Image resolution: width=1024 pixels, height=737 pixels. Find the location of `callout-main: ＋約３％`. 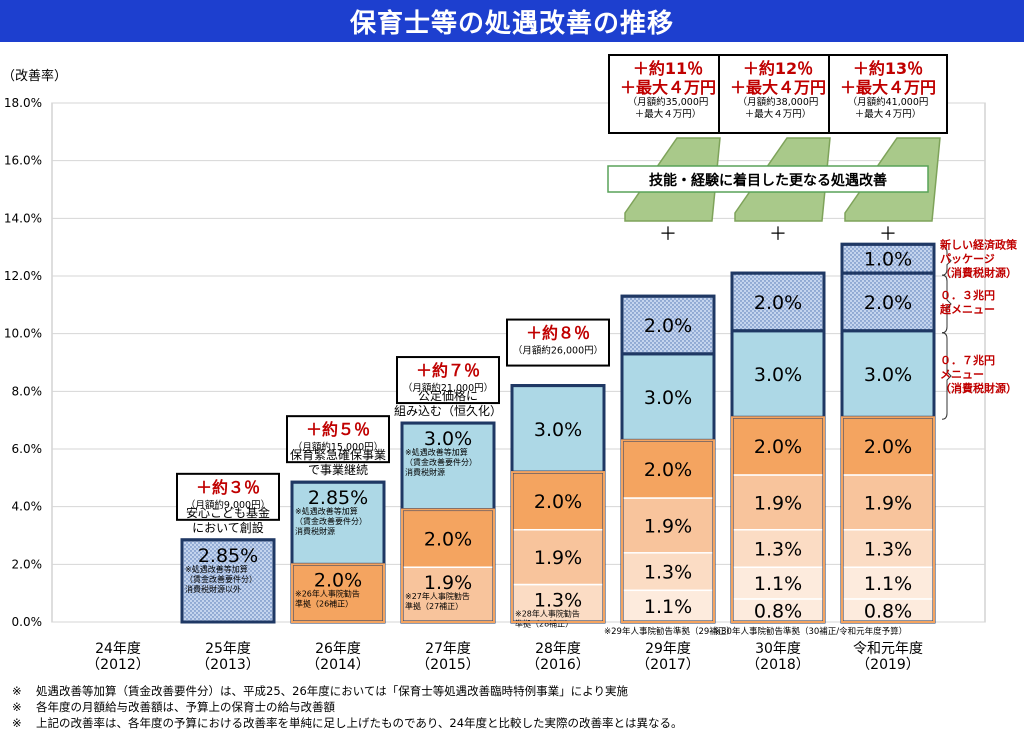

callout-main: ＋約３％ is located at coordinates (228, 487).